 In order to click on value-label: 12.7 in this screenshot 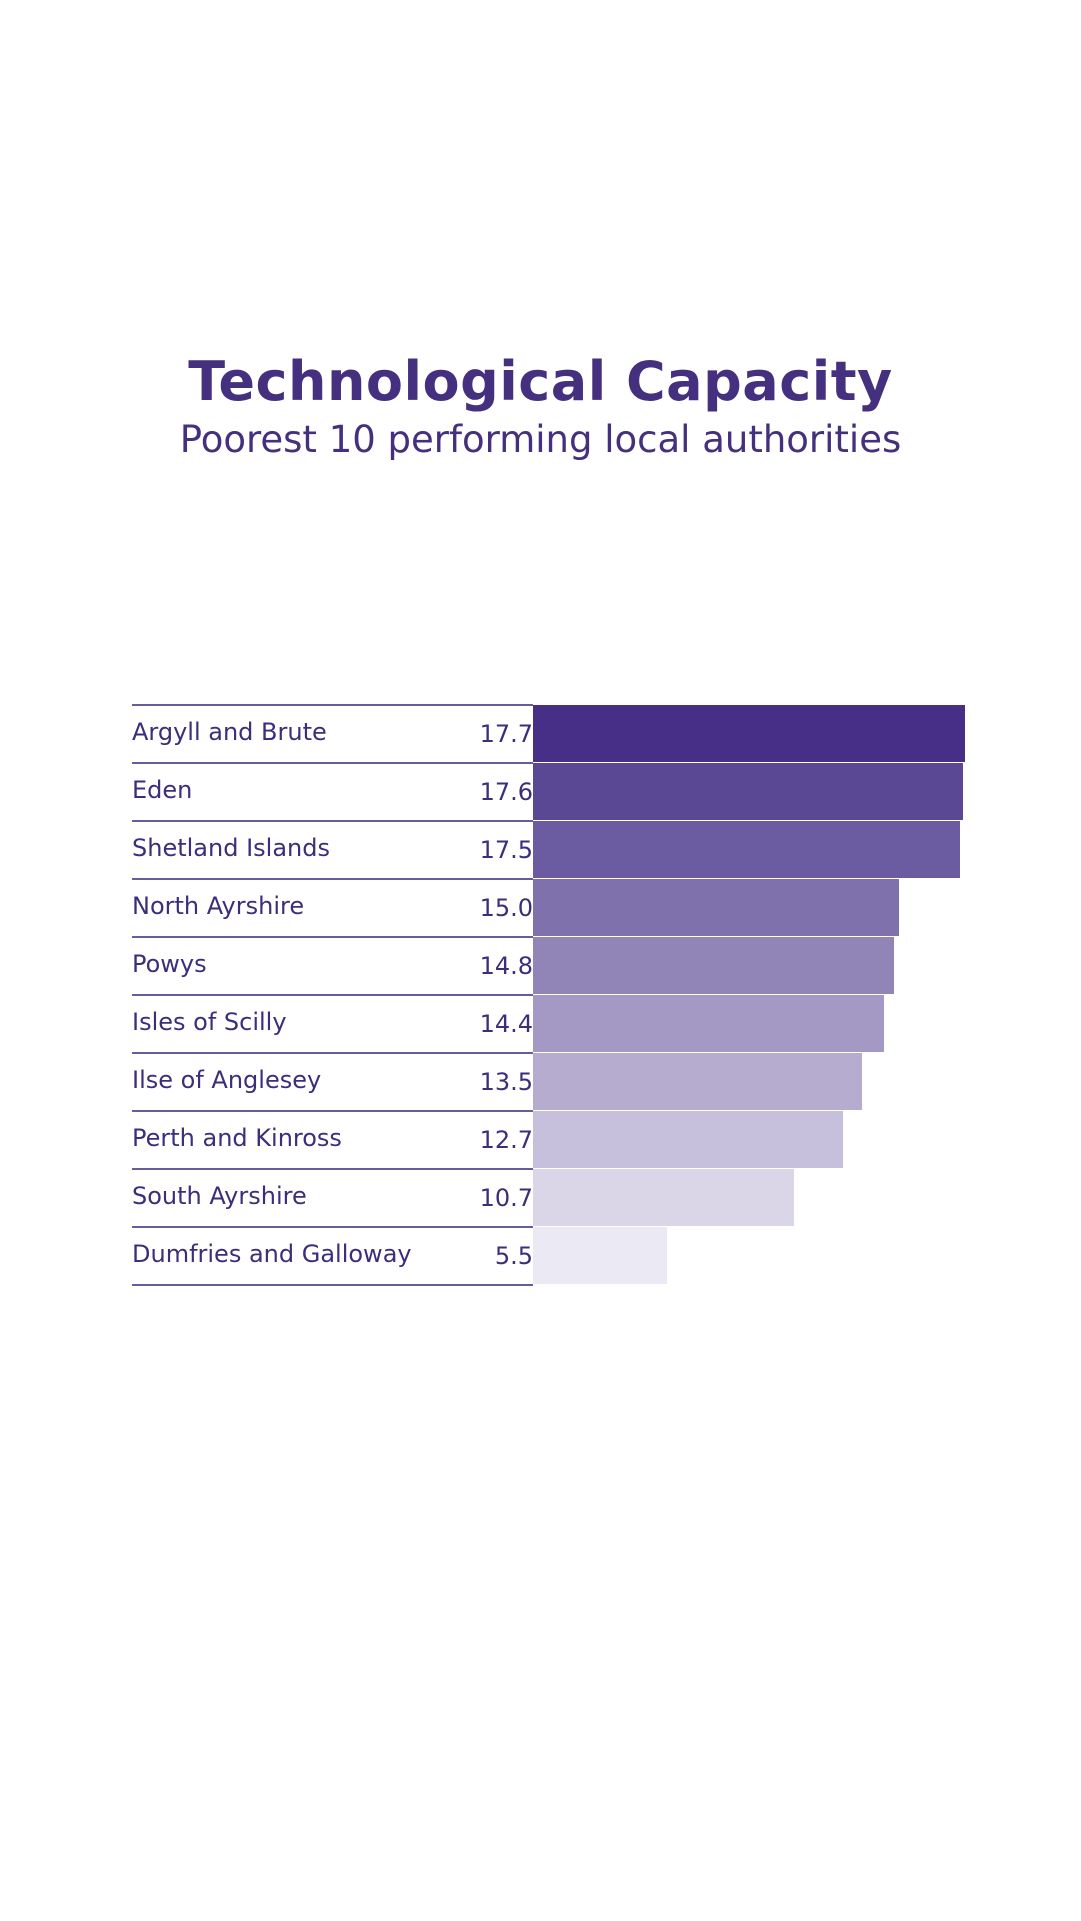, I will do `click(506, 1140)`.